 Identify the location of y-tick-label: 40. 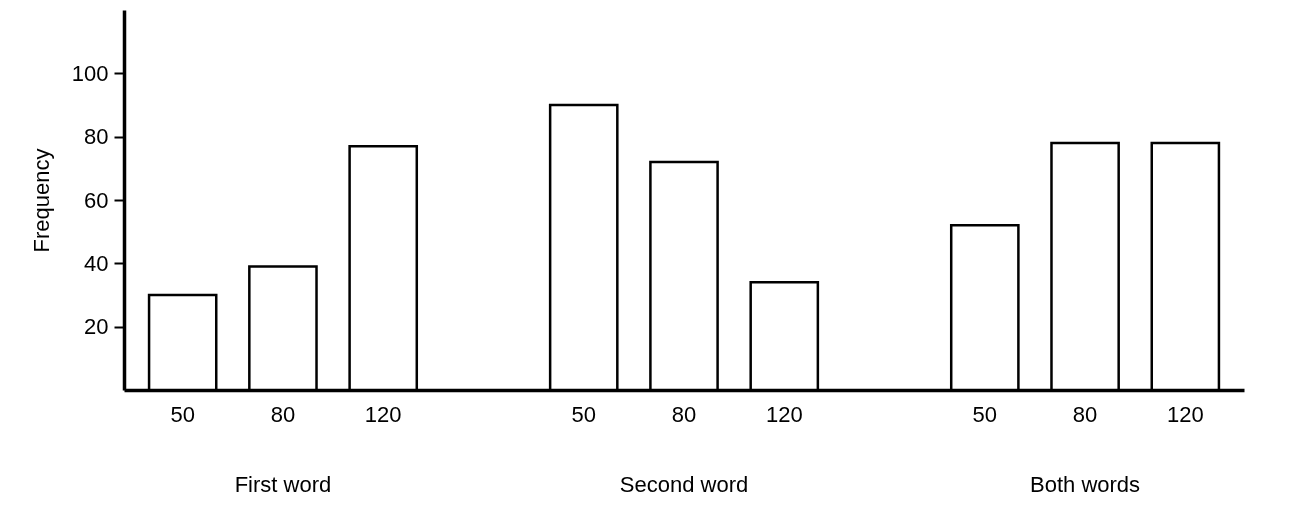
(96, 263).